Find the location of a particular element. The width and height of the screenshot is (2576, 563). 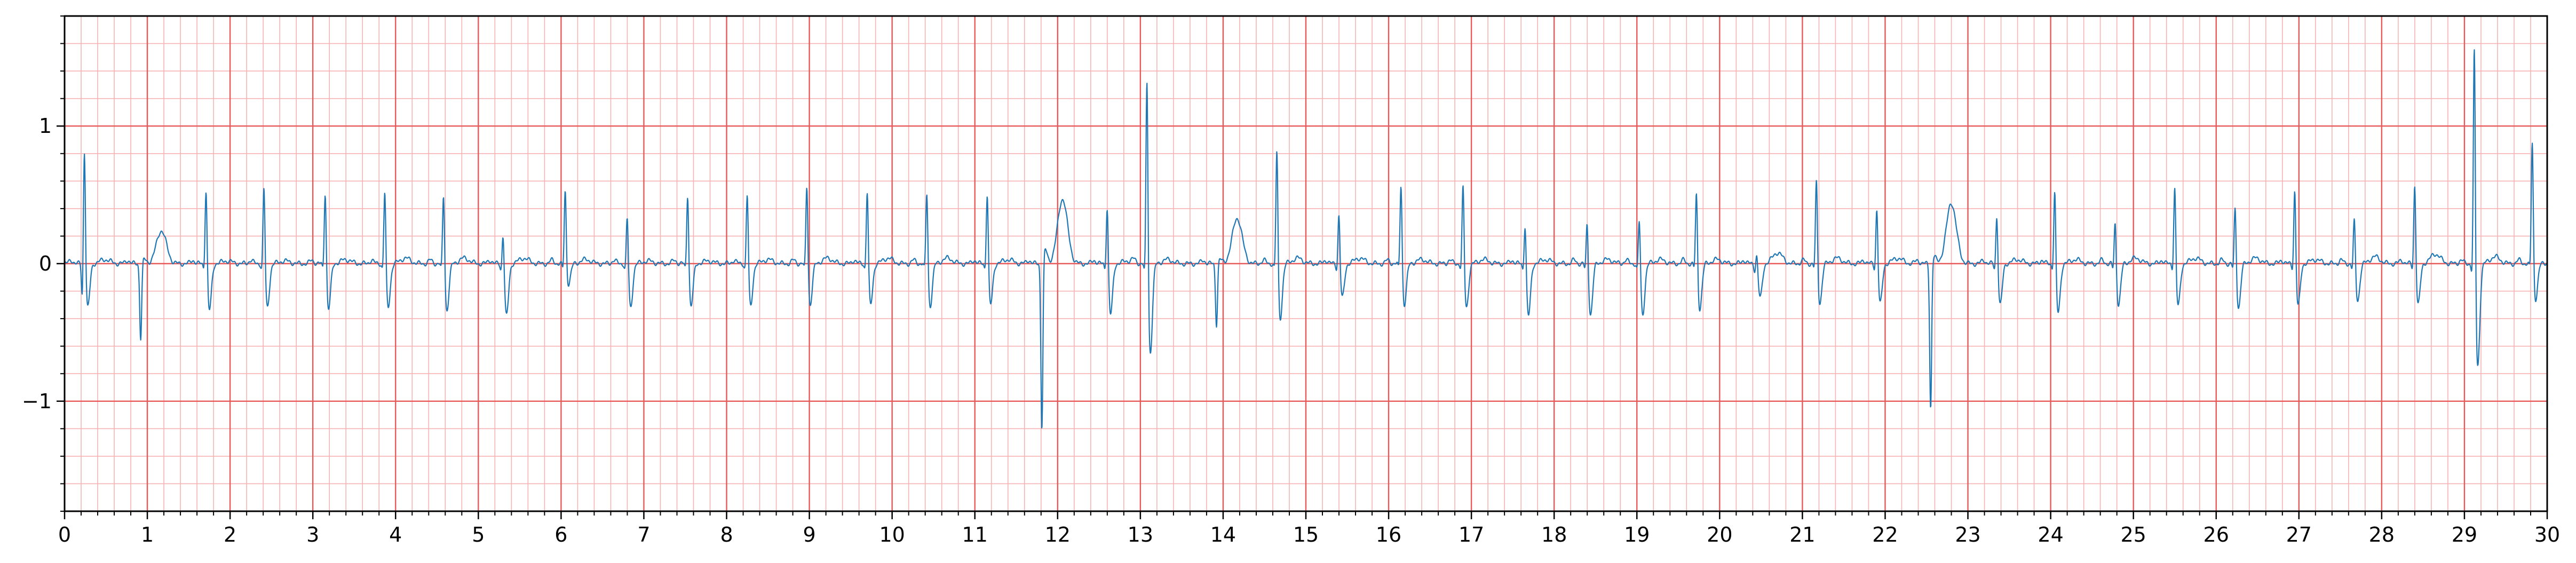

x-tick-label: 8 is located at coordinates (727, 534).